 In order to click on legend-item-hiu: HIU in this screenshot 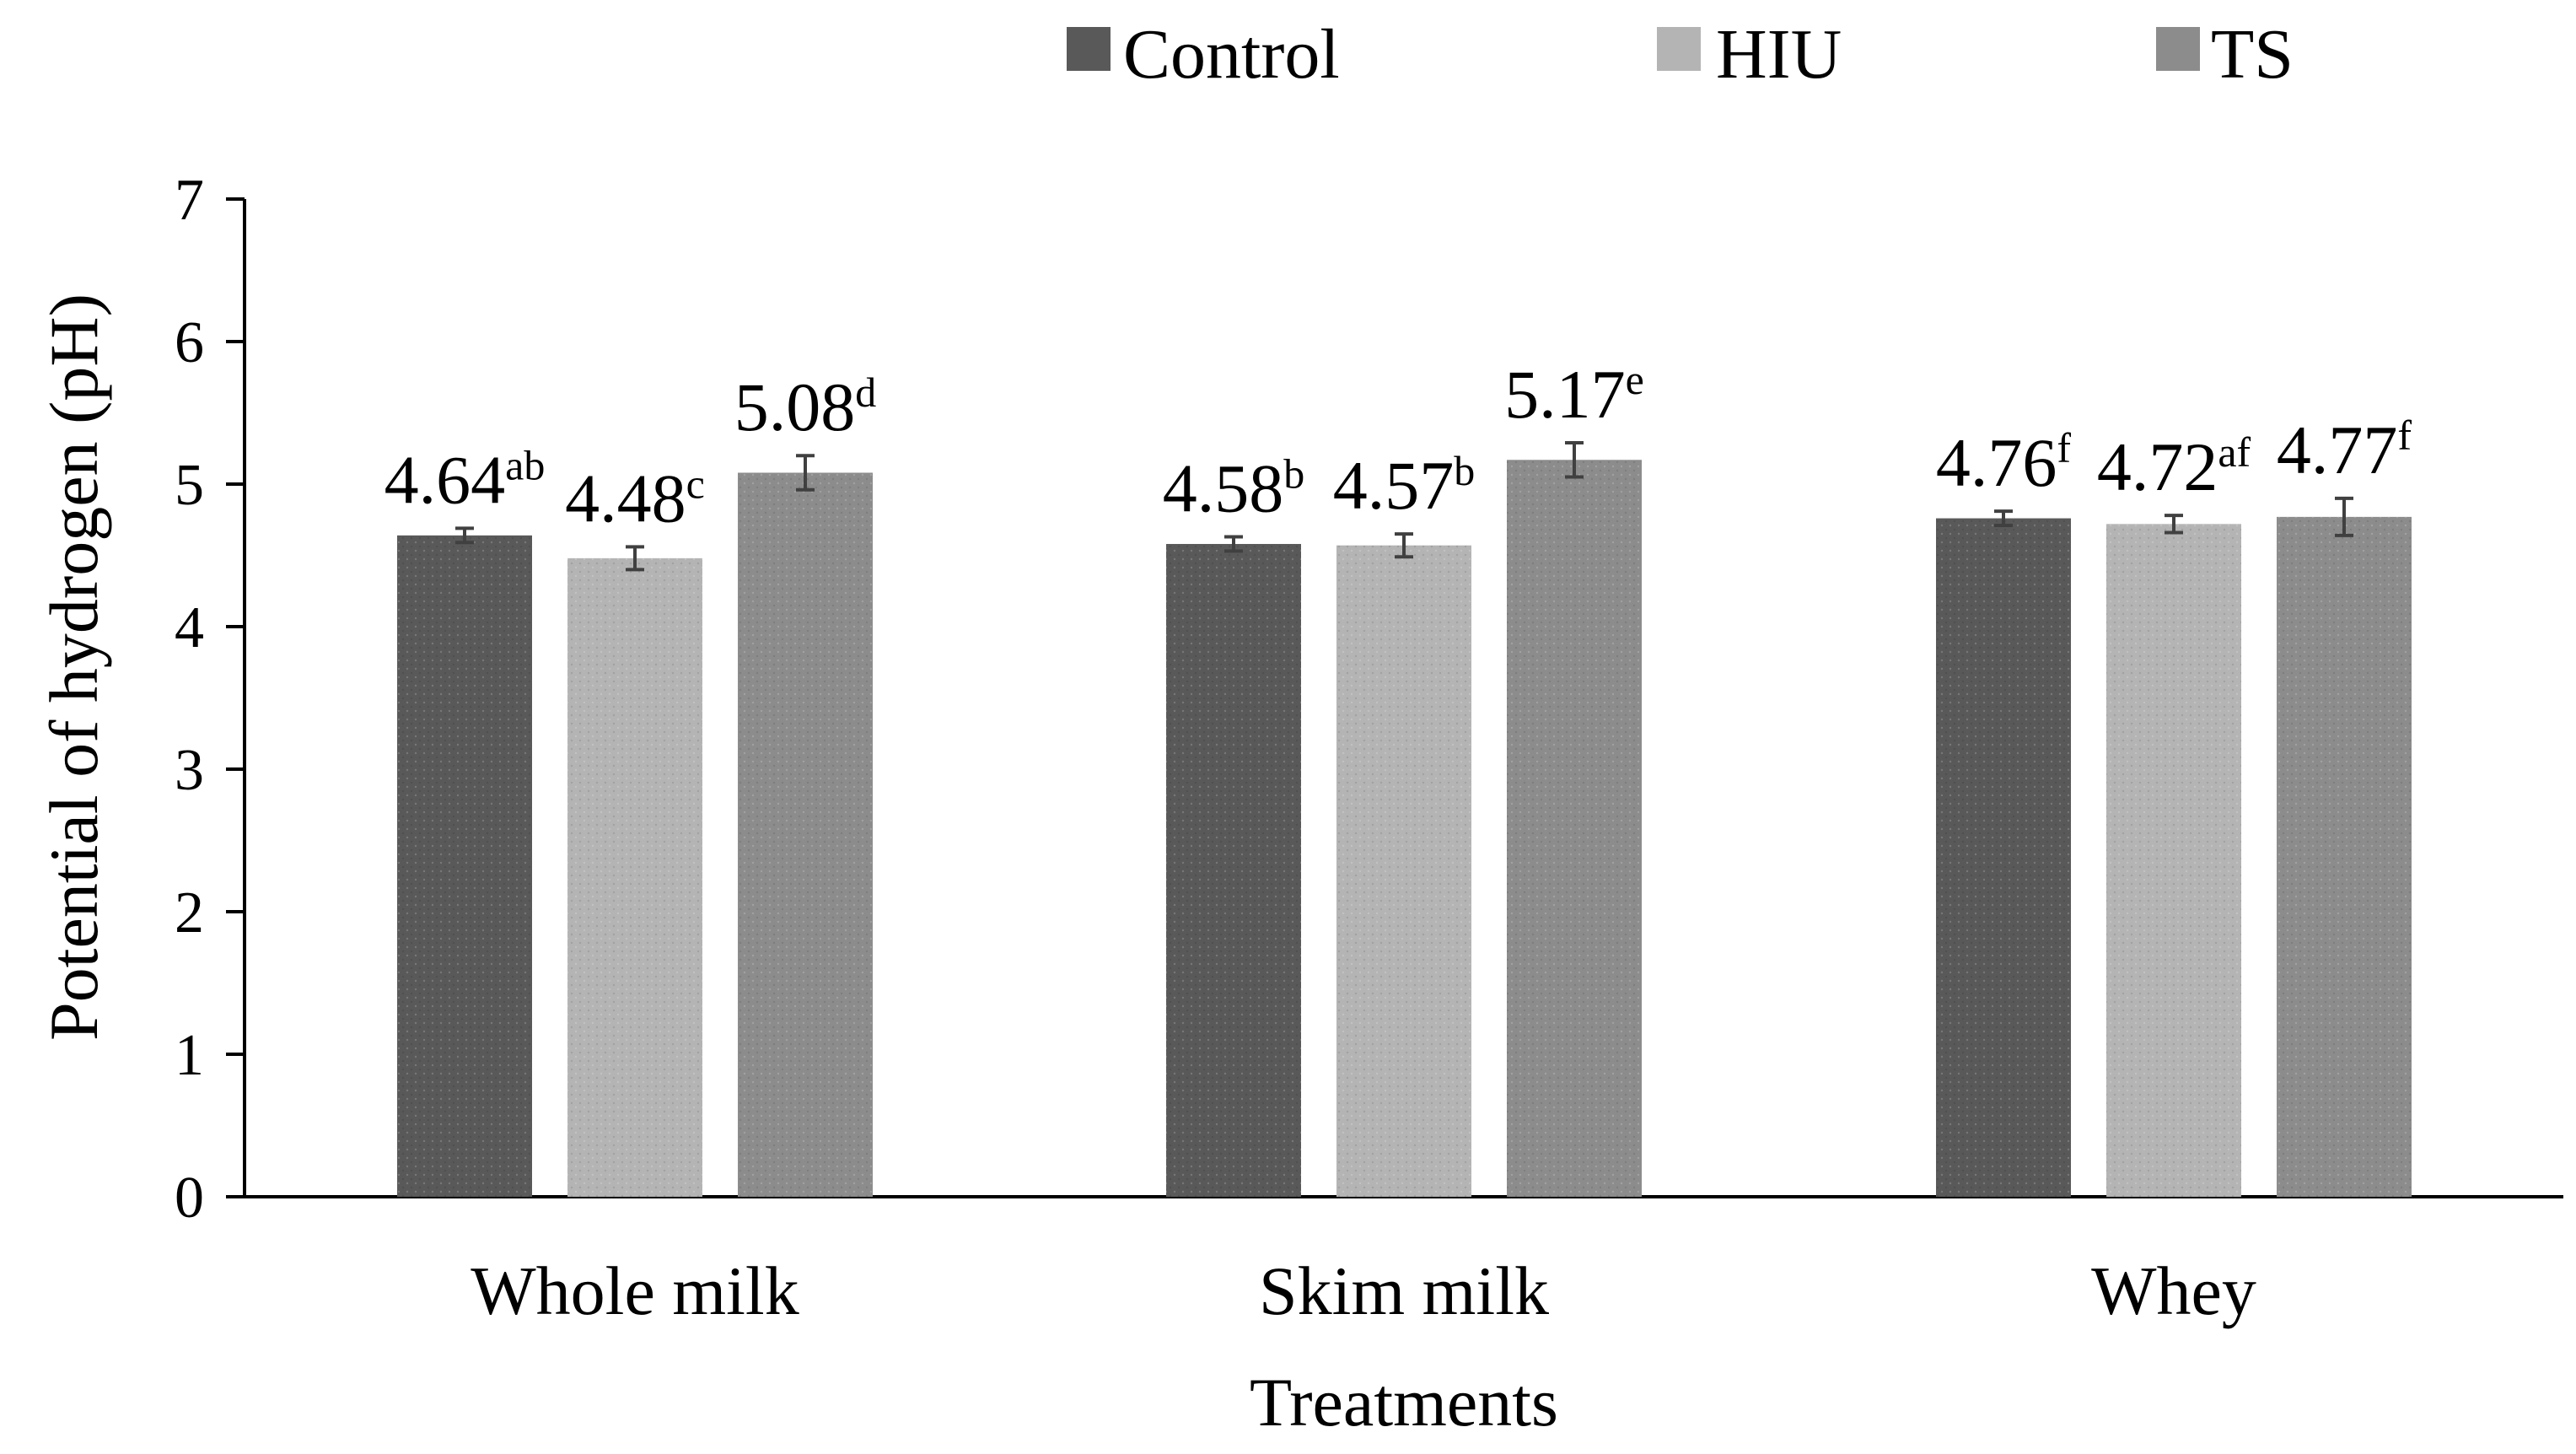, I will do `click(1750, 54)`.